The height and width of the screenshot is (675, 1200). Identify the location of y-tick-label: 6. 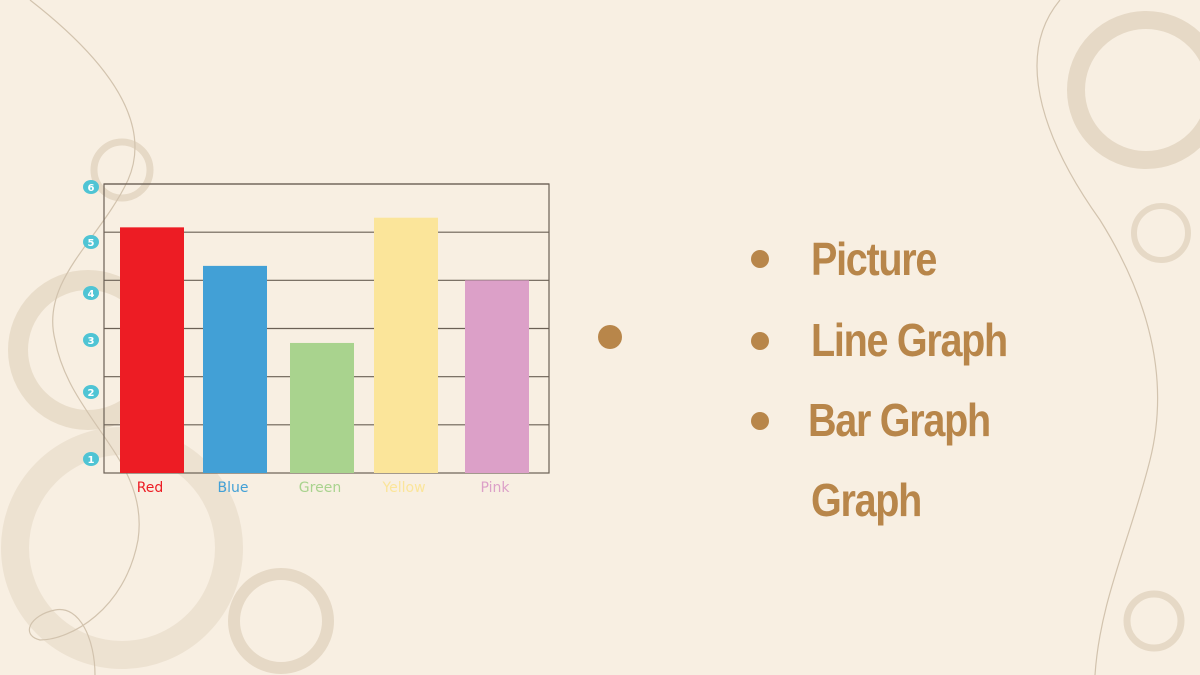
(91, 188).